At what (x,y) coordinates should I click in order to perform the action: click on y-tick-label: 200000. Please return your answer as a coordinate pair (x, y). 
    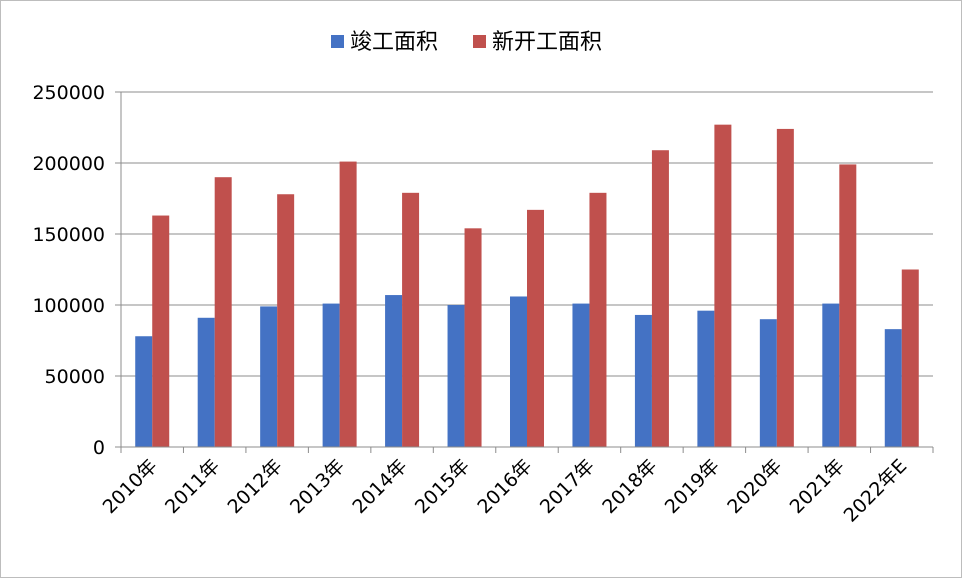
    Looking at the image, I should click on (68, 164).